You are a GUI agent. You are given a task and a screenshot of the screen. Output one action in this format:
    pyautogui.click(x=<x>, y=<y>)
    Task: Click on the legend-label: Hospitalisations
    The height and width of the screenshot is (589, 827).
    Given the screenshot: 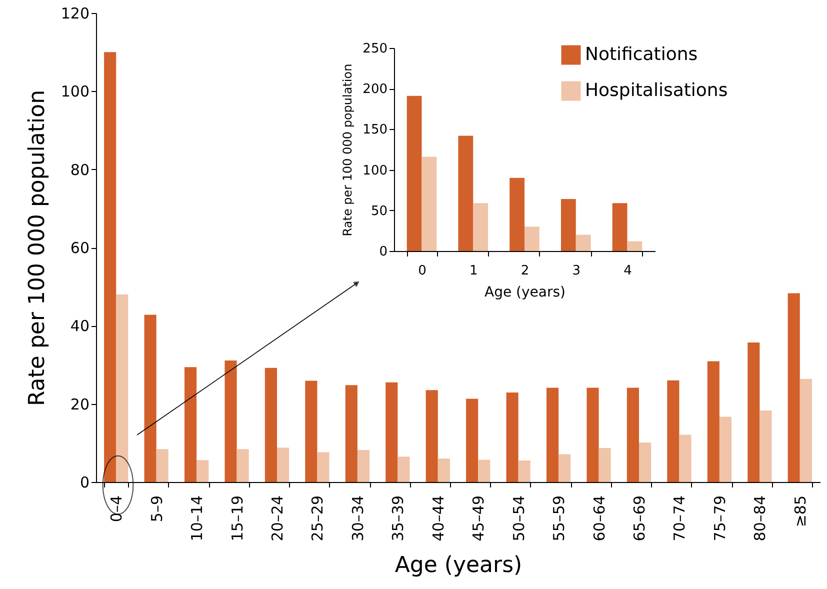 What is the action you would take?
    pyautogui.click(x=656, y=90)
    